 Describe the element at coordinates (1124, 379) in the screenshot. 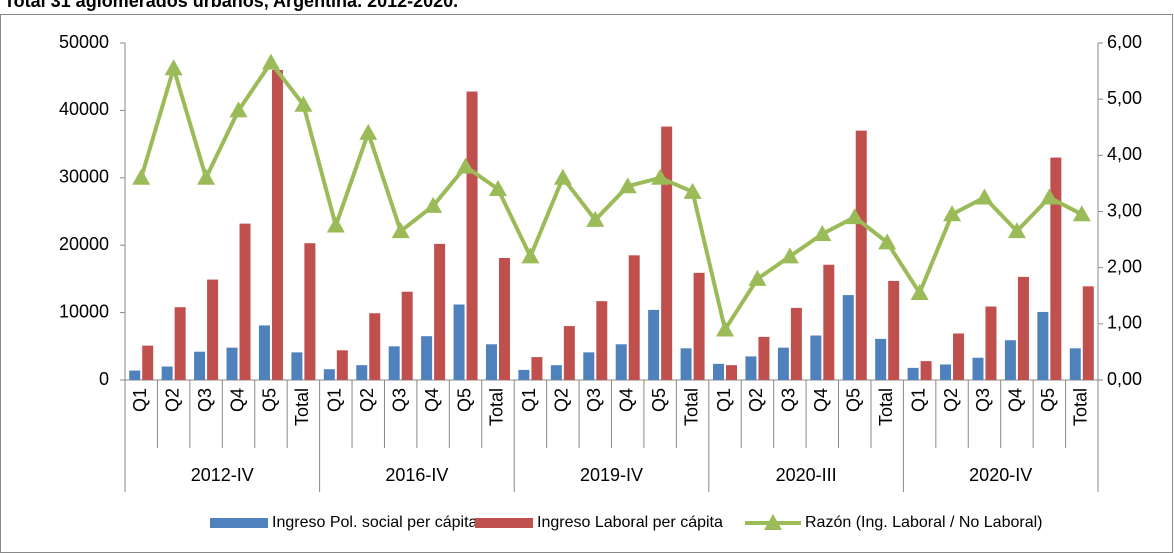

I see `y2-tick-label: 0,00` at that location.